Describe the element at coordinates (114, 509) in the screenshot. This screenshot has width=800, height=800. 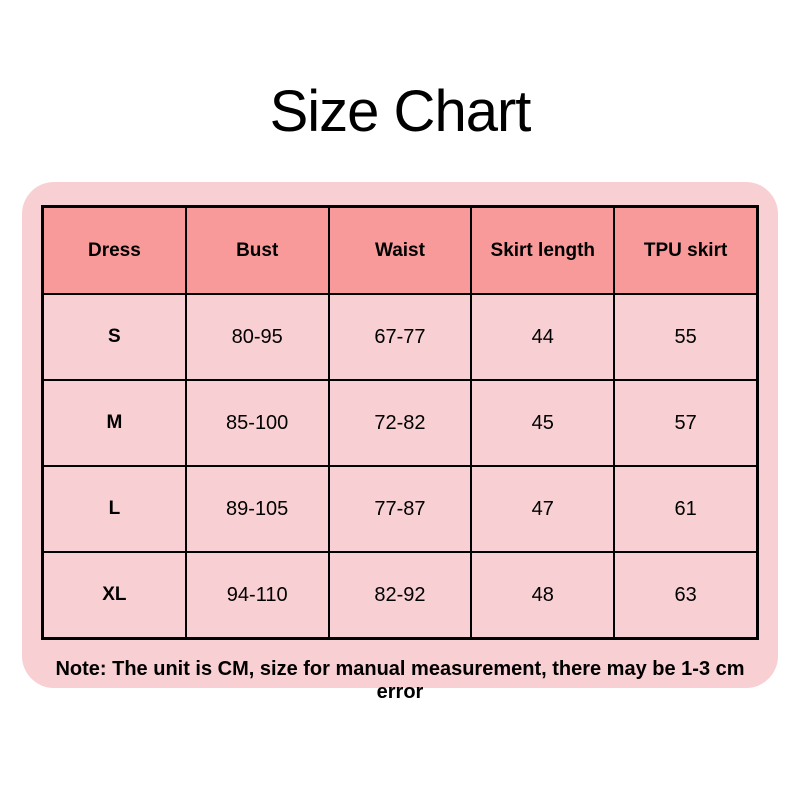
I see `cell-size-l: L` at that location.